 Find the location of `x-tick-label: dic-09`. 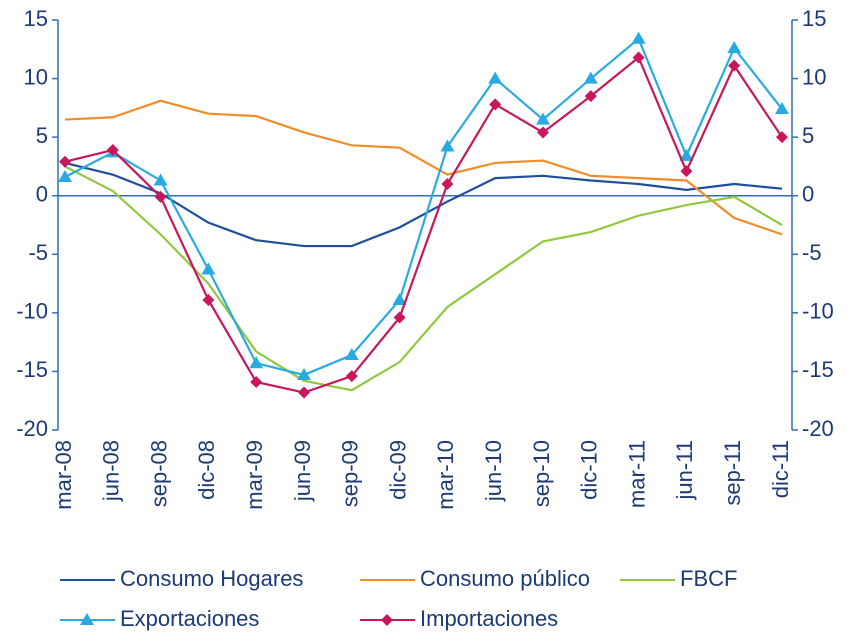

x-tick-label: dic-09 is located at coordinates (397, 470).